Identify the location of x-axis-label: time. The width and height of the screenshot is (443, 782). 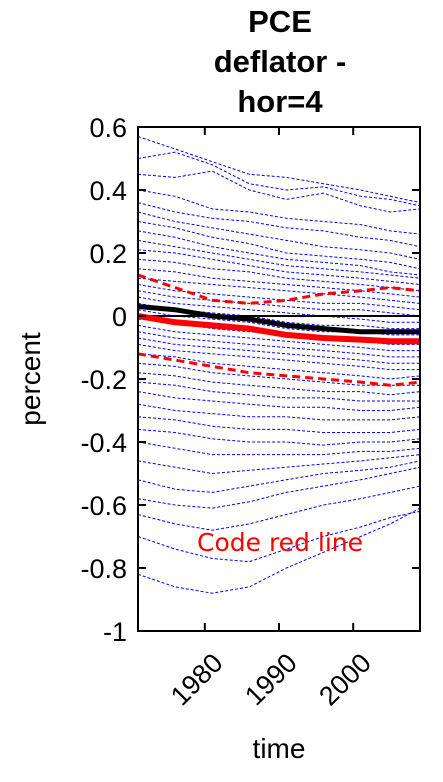
(279, 748).